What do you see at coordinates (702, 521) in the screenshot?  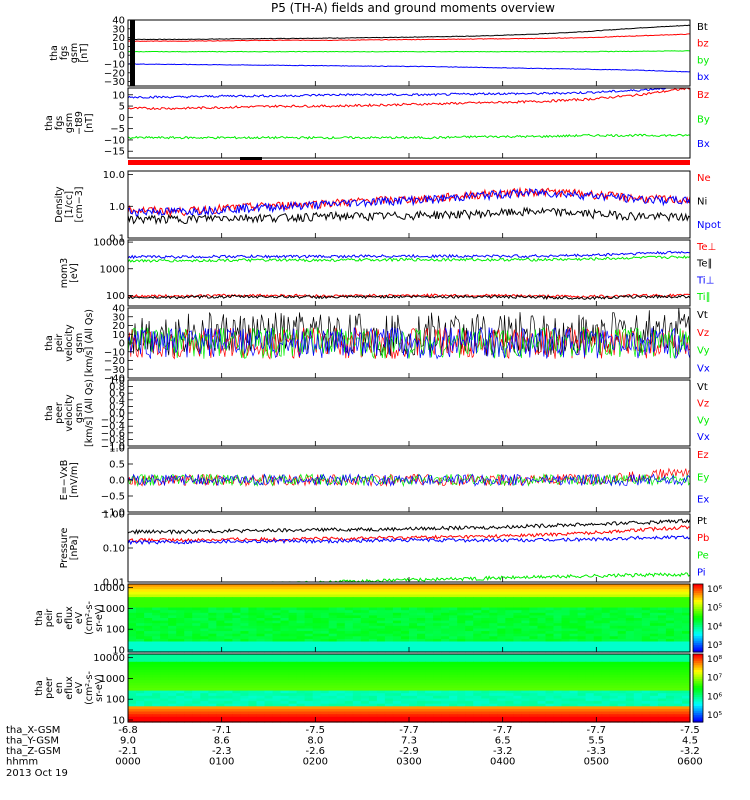 I see `legend-entry: Pt` at bounding box center [702, 521].